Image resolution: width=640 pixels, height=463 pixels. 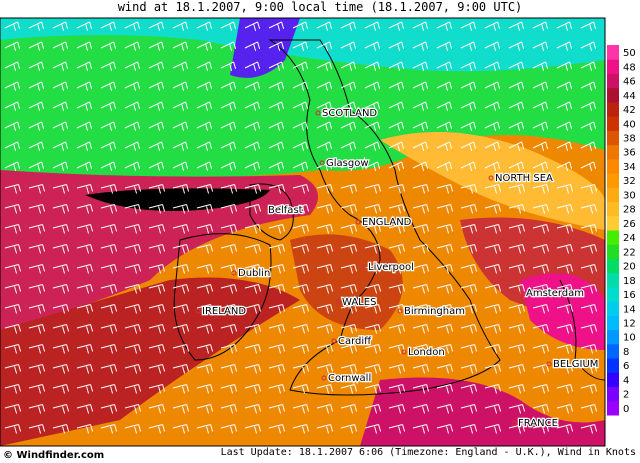 What do you see at coordinates (359, 302) in the screenshot?
I see `place-label: WALES` at bounding box center [359, 302].